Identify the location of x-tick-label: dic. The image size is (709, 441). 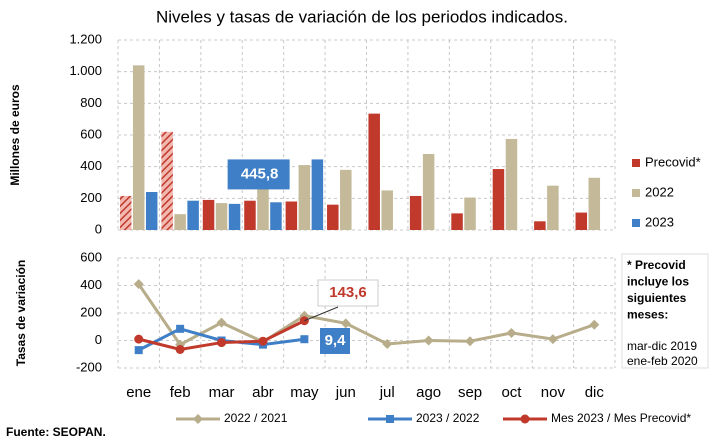
(595, 392).